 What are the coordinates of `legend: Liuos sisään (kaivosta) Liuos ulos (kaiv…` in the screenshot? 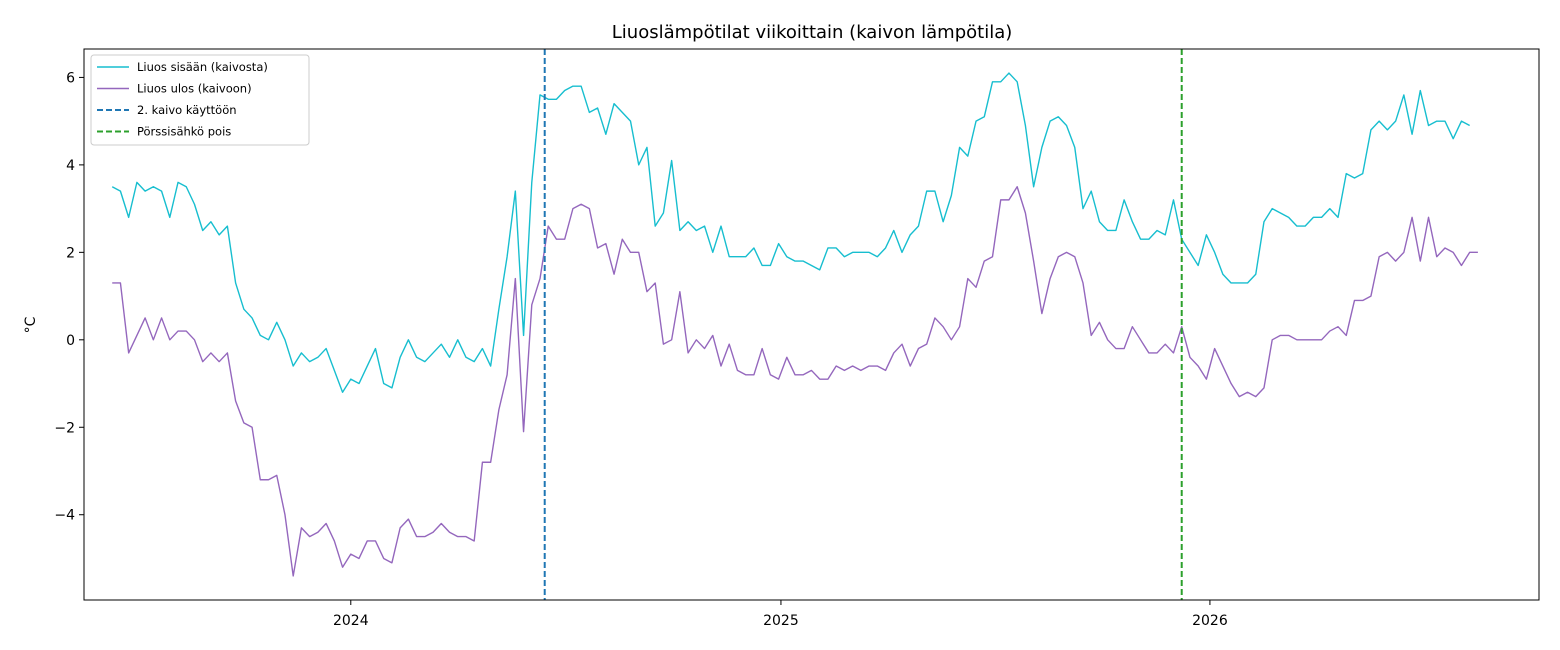 It's located at (200, 100).